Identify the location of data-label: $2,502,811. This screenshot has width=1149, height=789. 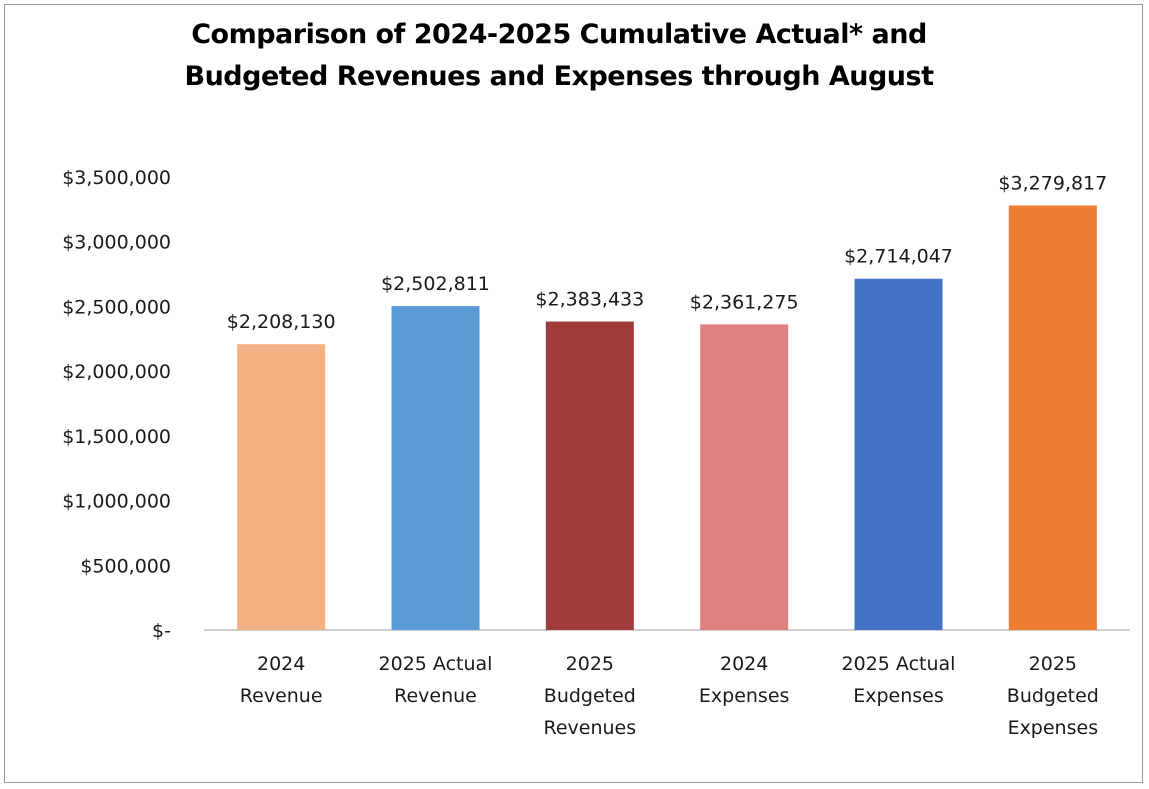
(435, 284).